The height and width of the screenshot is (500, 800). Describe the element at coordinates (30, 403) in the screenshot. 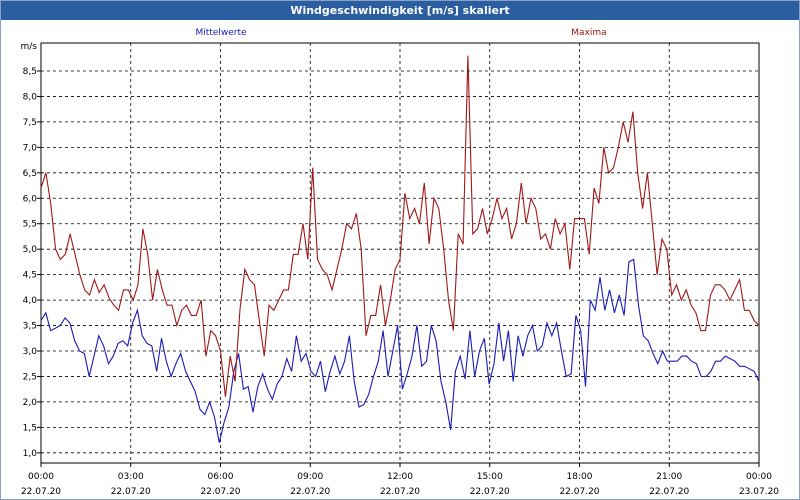

I see `y-tick-label: 2,0` at that location.